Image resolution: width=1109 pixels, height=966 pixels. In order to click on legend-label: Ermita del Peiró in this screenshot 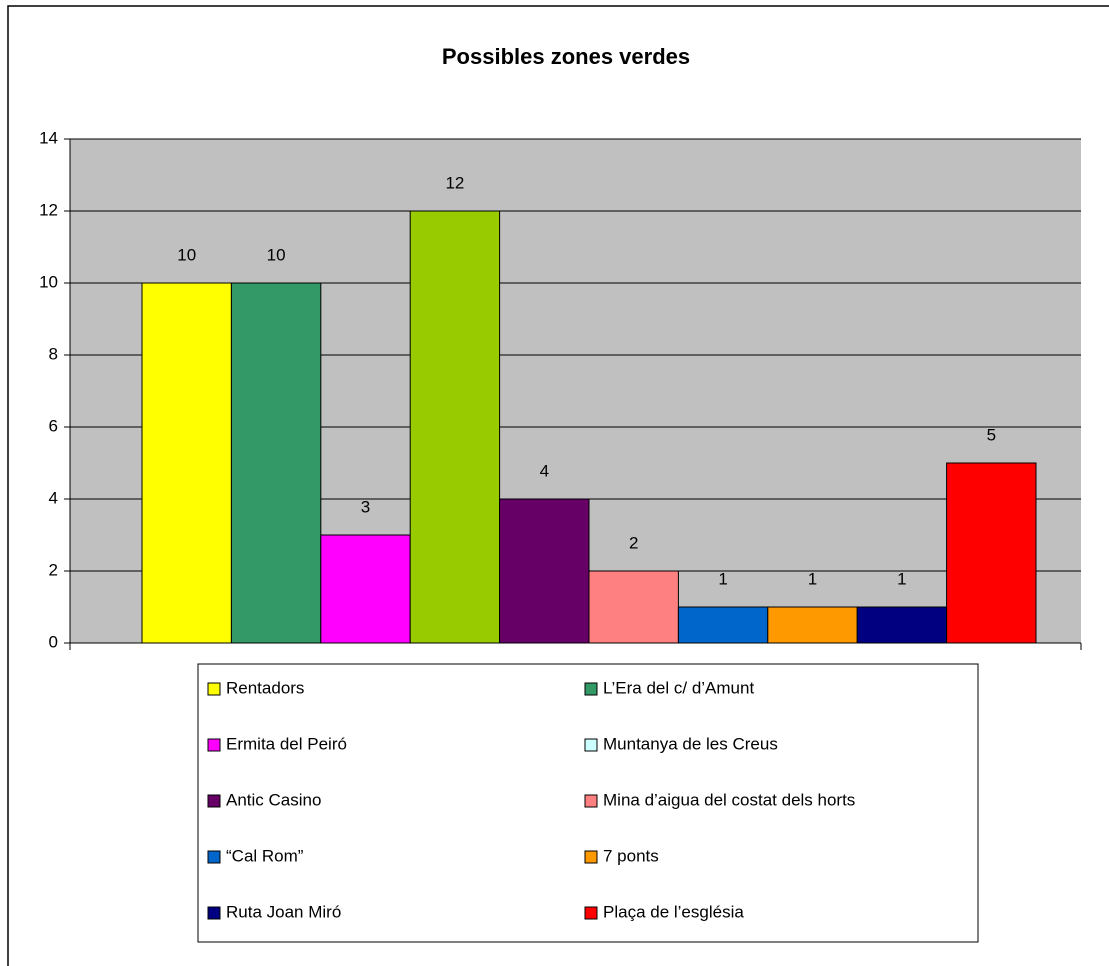, I will do `click(286, 743)`.